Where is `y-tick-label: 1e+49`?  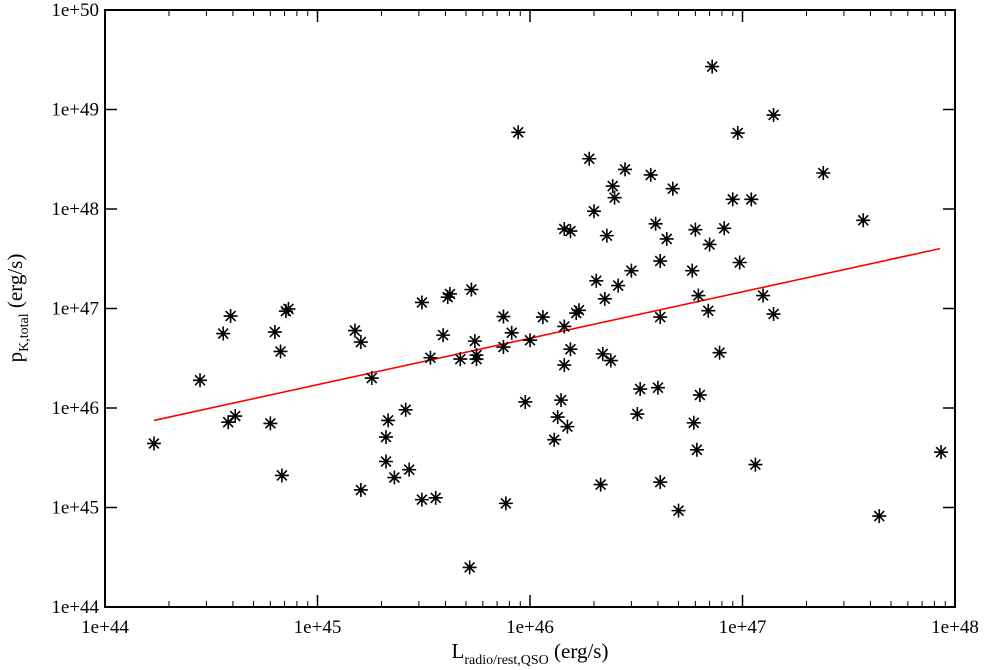 y-tick-label: 1e+49 is located at coordinates (75, 110).